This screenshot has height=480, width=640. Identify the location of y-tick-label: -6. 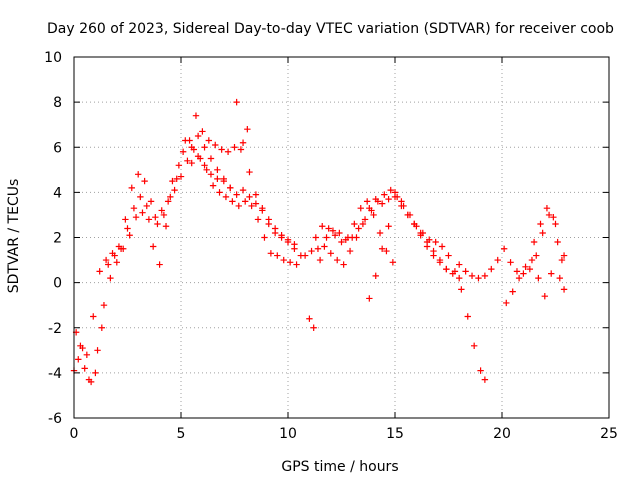
(55, 419).